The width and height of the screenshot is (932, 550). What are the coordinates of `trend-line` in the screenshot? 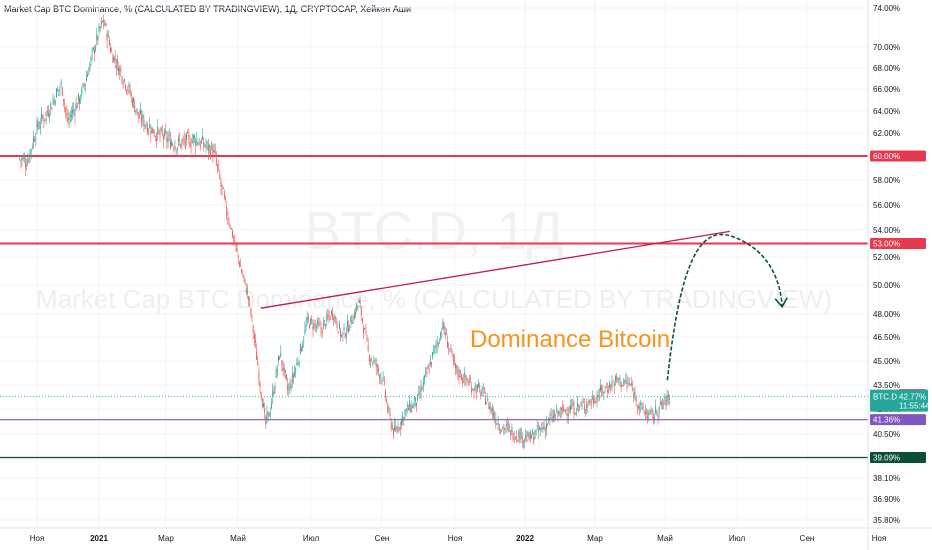 It's located at (495, 269).